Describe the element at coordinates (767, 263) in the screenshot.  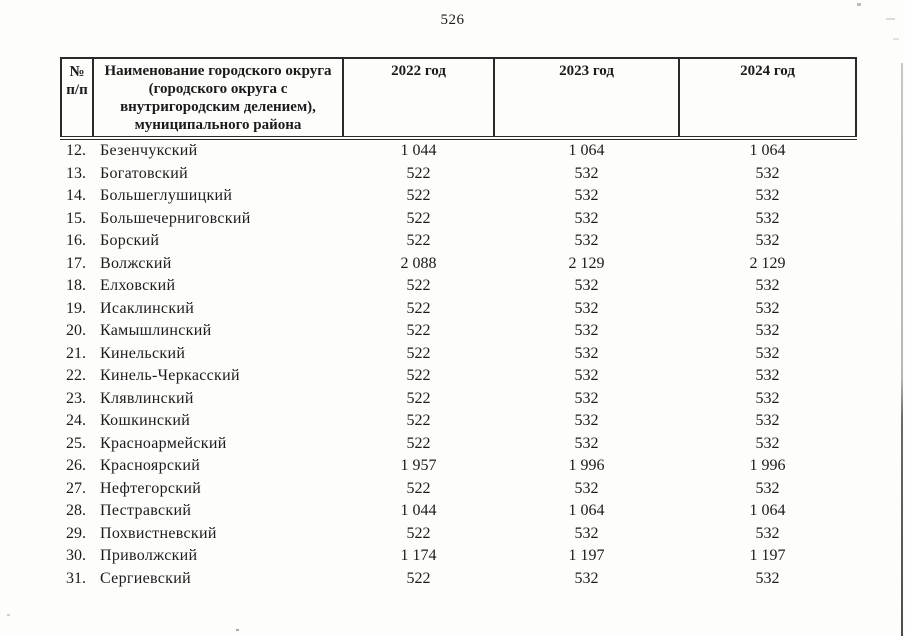
I see `value-2024-cell: 2 129` at that location.